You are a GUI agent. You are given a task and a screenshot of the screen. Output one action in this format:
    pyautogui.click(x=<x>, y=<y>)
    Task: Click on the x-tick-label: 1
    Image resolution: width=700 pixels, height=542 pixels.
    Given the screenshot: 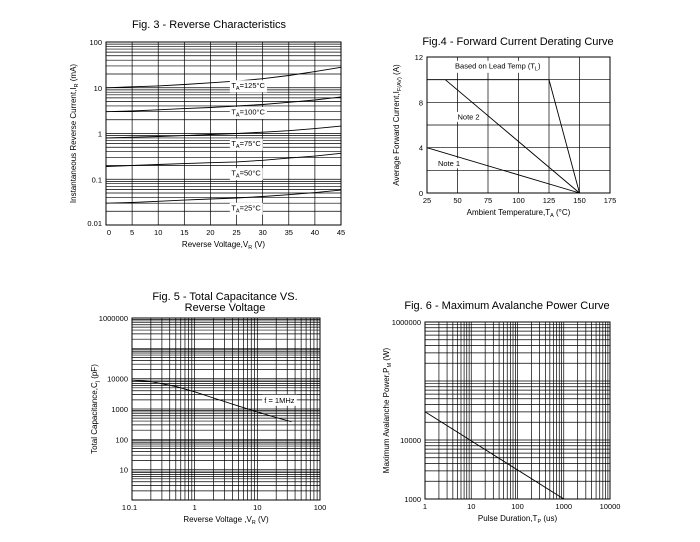 What is the action you would take?
    pyautogui.click(x=195, y=507)
    